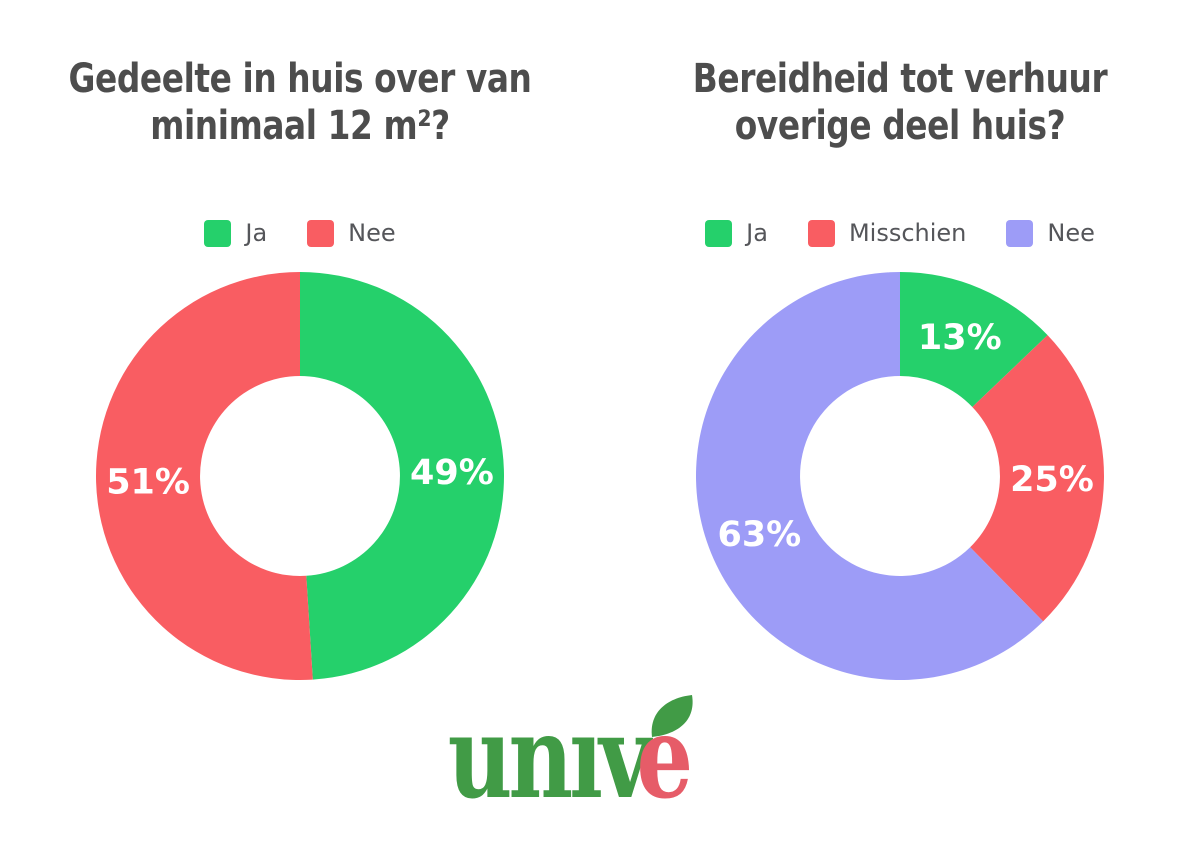 Image resolution: width=1200 pixels, height=850 pixels. I want to click on legend-right: Ja Misschien Nee, so click(900, 233).